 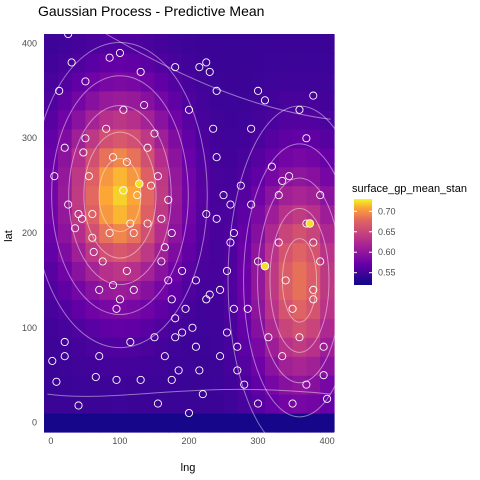 What do you see at coordinates (265, 266) in the screenshot?
I see `data-point-highlight` at bounding box center [265, 266].